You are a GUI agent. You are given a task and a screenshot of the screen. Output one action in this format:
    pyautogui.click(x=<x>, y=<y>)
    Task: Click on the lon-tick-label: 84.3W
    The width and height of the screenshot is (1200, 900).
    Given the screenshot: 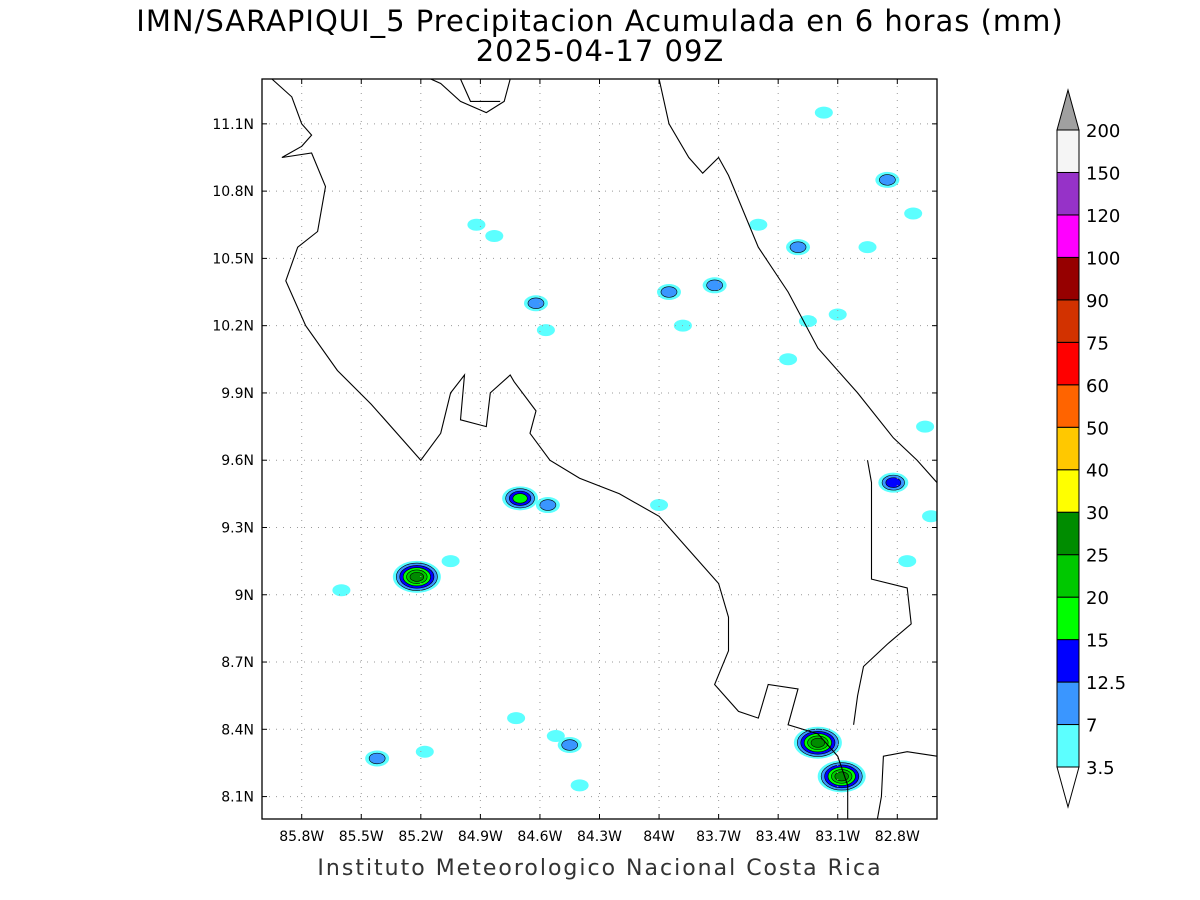 What is the action you would take?
    pyautogui.click(x=599, y=837)
    